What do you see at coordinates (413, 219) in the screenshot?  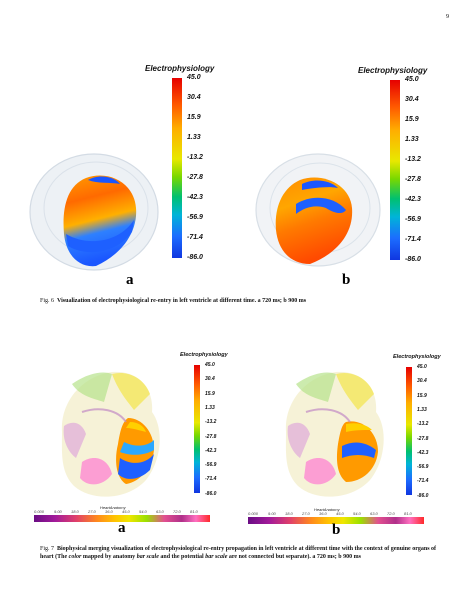 I see `fig6b-tick: -56.9` at bounding box center [413, 219].